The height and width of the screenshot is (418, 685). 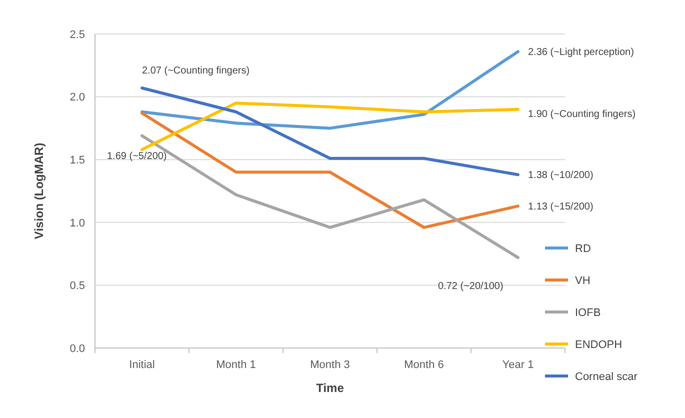 I want to click on y-tick-label: 1.0, so click(x=77, y=223).